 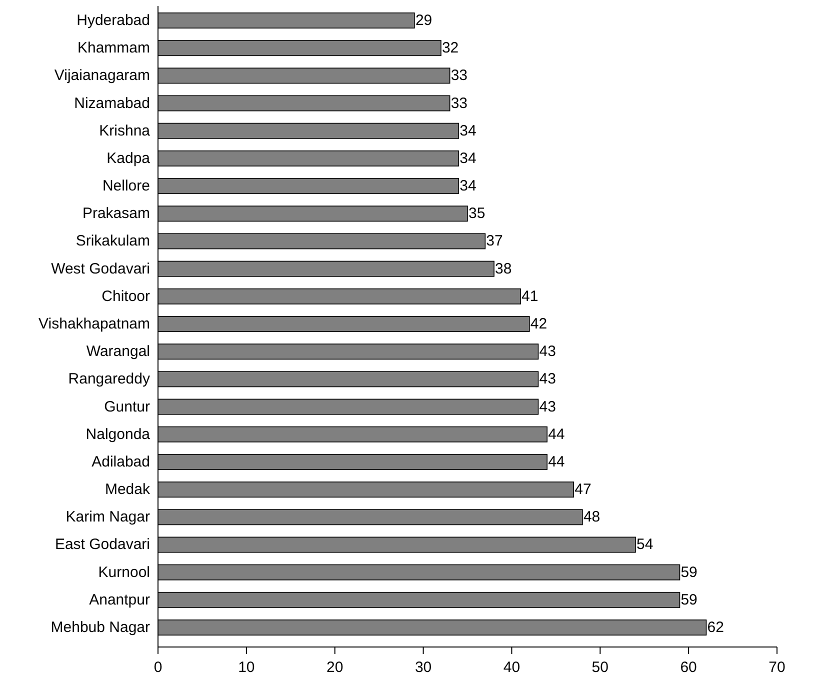 I want to click on data-label: 62, so click(x=715, y=627).